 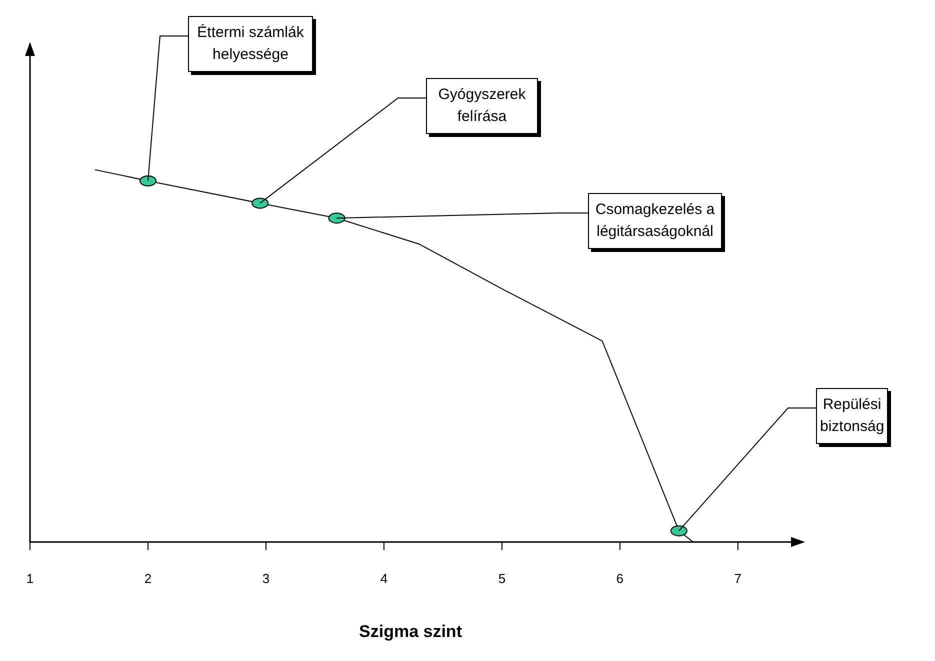 What do you see at coordinates (502, 578) in the screenshot?
I see `x-tick-label: 5` at bounding box center [502, 578].